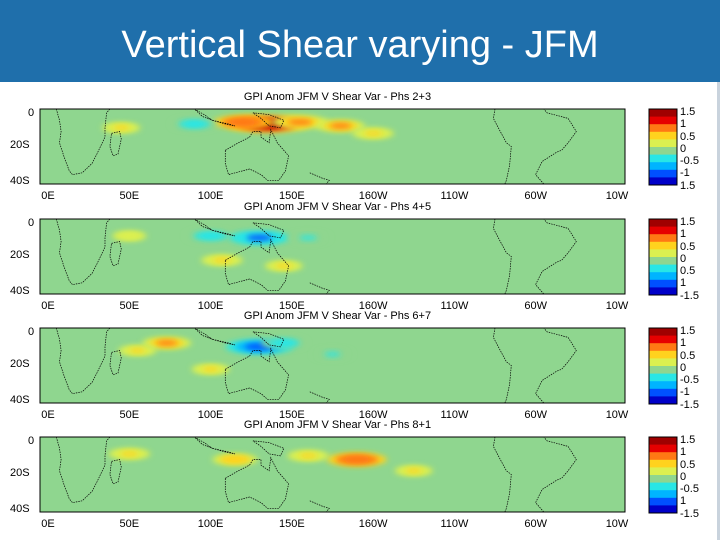  What do you see at coordinates (373, 196) in the screenshot?
I see `x-tick-label: 160W` at bounding box center [373, 196].